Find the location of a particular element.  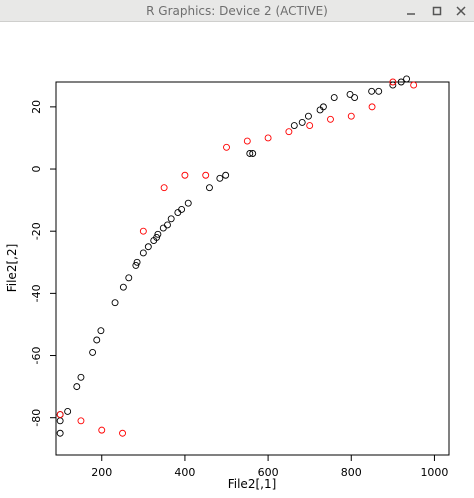

y-tick-label: -80 is located at coordinates (36, 418).